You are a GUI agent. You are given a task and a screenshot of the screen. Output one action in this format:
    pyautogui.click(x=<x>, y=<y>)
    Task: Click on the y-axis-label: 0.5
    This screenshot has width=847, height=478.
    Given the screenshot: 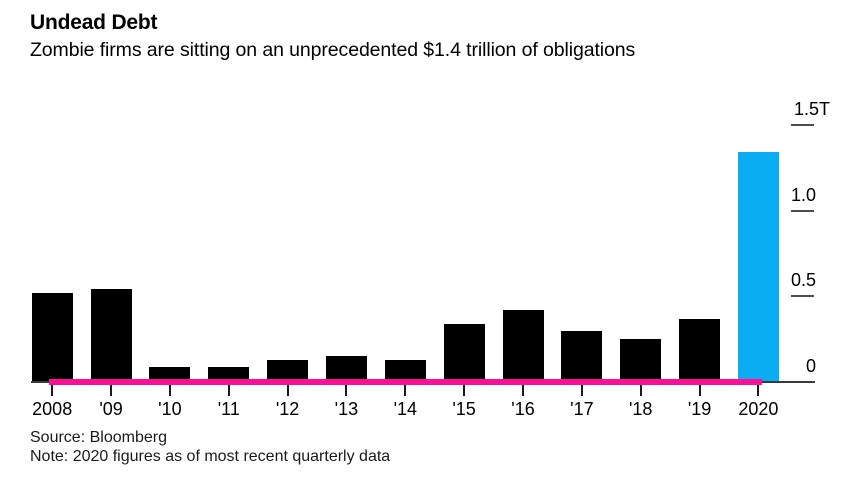 What is the action you would take?
    pyautogui.click(x=803, y=280)
    